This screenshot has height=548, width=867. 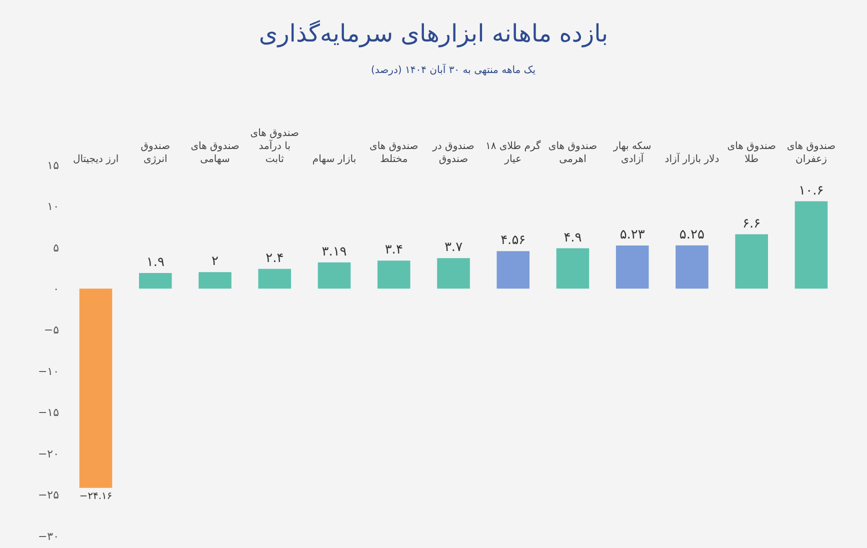 What do you see at coordinates (513, 240) in the screenshot?
I see `data-label: ۴.۵۶` at bounding box center [513, 240].